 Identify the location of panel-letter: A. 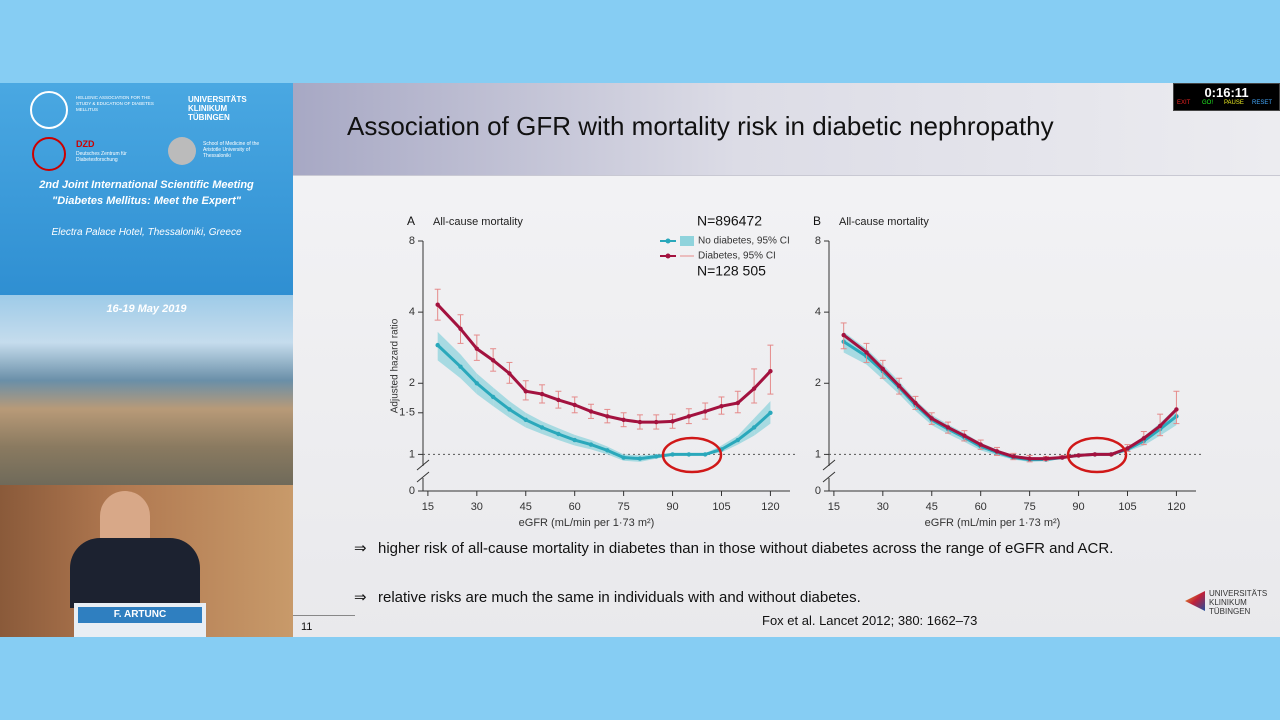
(411, 221).